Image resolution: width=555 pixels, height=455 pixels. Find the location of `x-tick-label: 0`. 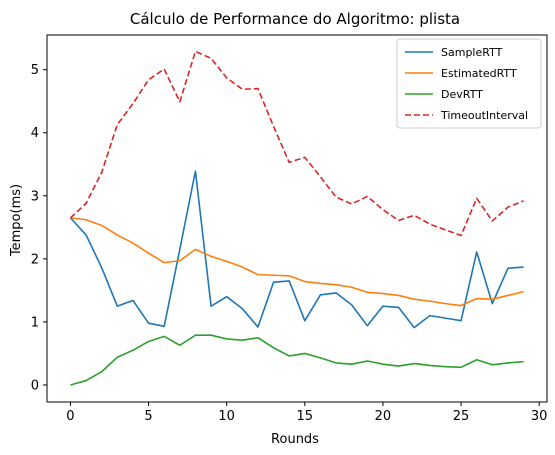

x-tick-label: 0 is located at coordinates (70, 416).